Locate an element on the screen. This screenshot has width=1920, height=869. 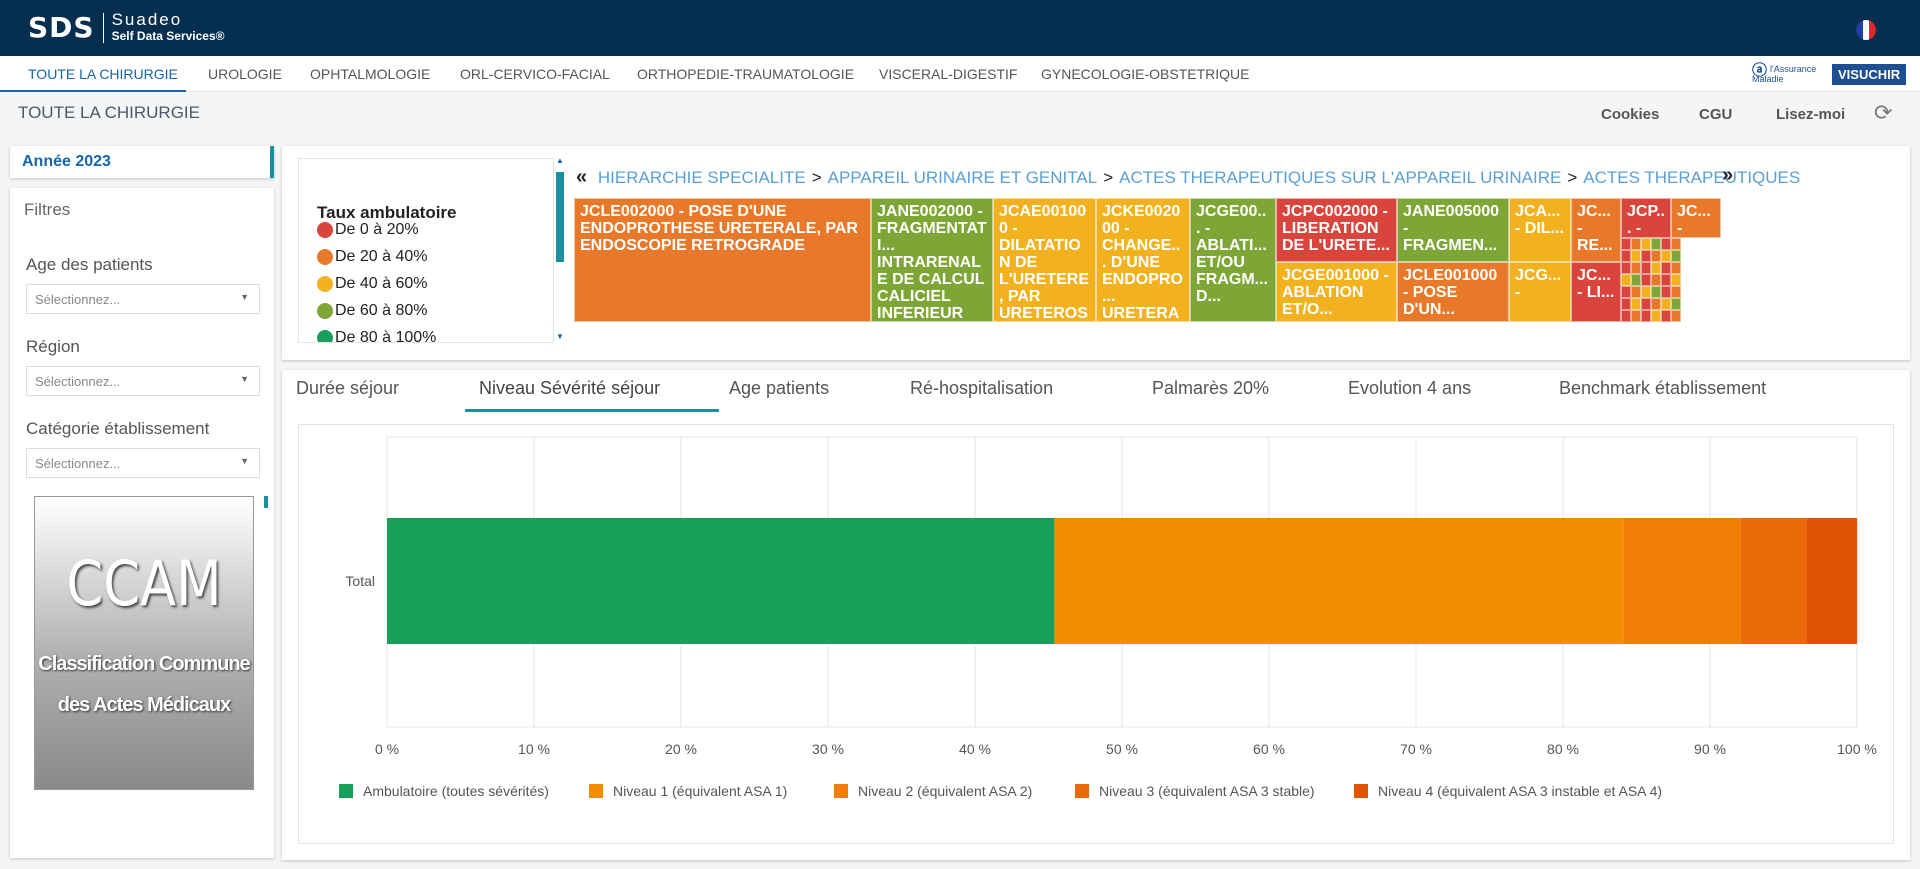
suadeo-logo: SDS Suadeo Self Data Services® is located at coordinates (126, 27).